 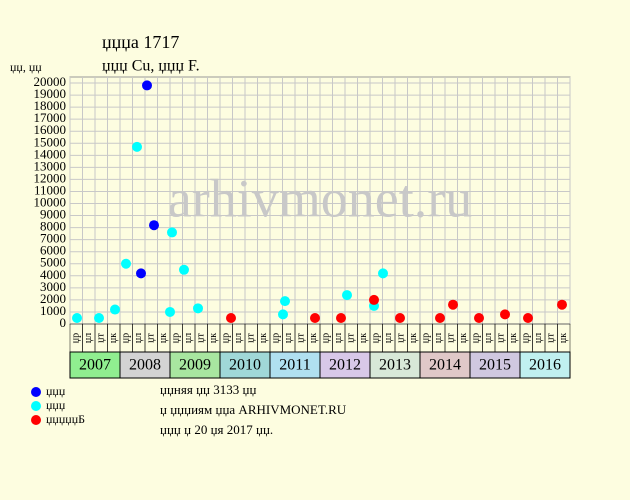 What do you see at coordinates (95, 365) in the screenshot?
I see `year-label: 2007` at bounding box center [95, 365].